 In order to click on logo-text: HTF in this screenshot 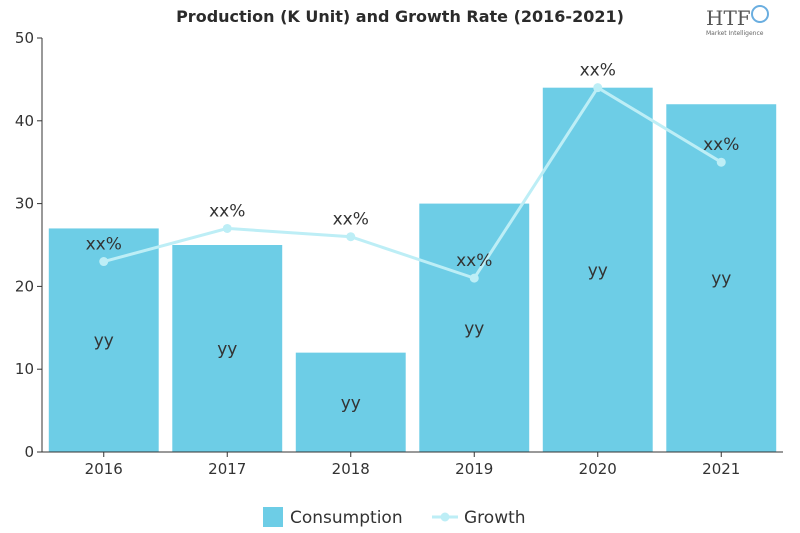, I will do `click(728, 18)`.